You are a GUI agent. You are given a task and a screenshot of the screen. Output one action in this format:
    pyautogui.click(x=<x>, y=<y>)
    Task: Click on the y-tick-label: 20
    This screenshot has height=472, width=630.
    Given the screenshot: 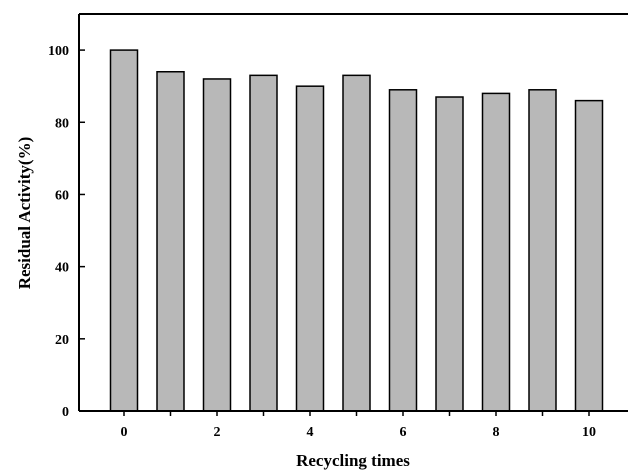 What is the action you would take?
    pyautogui.click(x=62, y=340)
    